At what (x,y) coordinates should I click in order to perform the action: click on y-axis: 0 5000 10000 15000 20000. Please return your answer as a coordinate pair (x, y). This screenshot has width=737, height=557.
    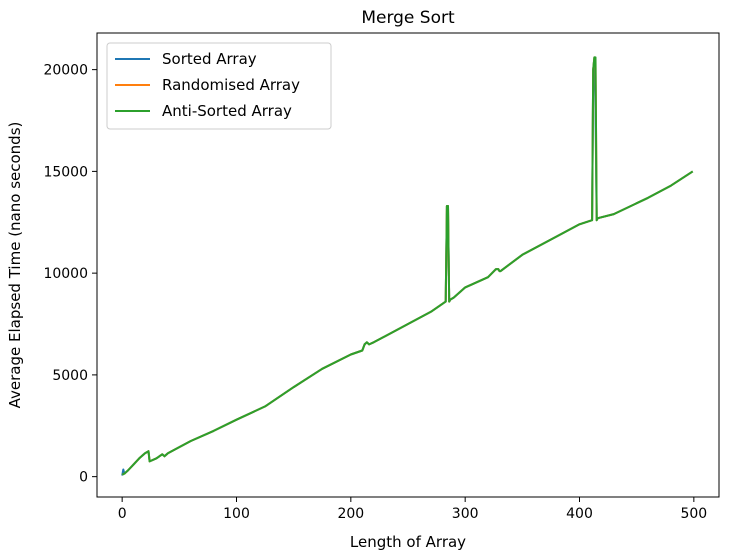
    Looking at the image, I should click on (70, 274).